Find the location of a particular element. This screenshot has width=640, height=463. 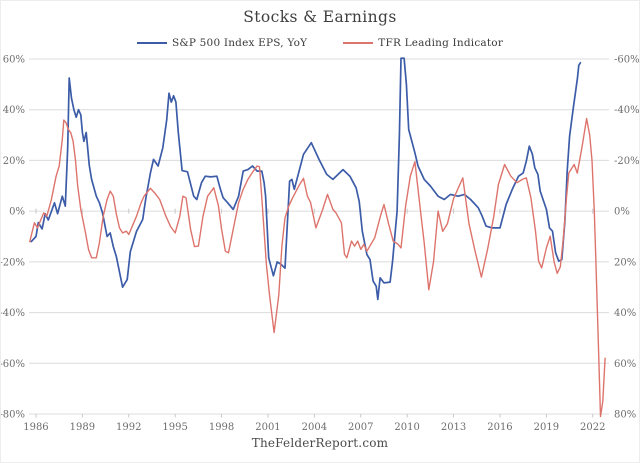

x-axis-tick-label: 2004 is located at coordinates (314, 427).